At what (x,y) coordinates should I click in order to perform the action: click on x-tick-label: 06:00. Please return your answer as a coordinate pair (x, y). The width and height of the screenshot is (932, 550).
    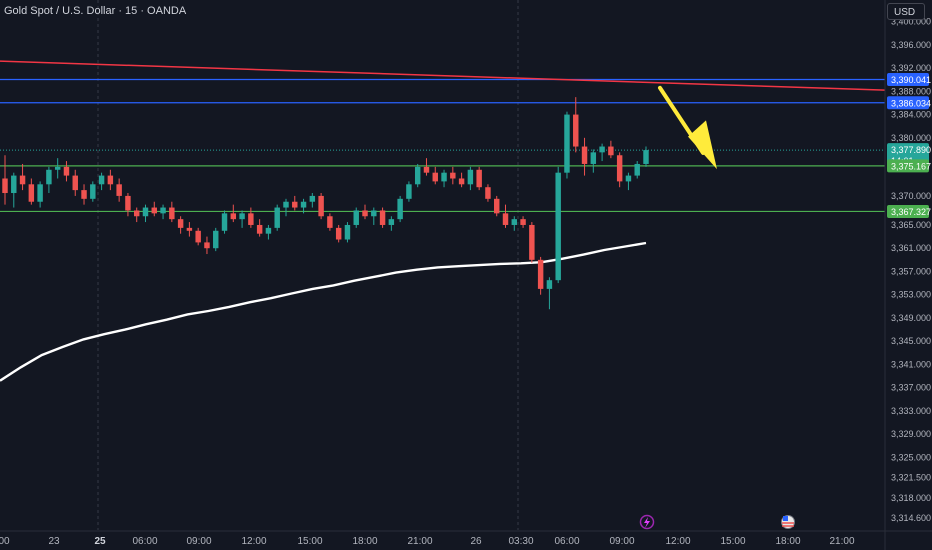
    Looking at the image, I should click on (144, 541).